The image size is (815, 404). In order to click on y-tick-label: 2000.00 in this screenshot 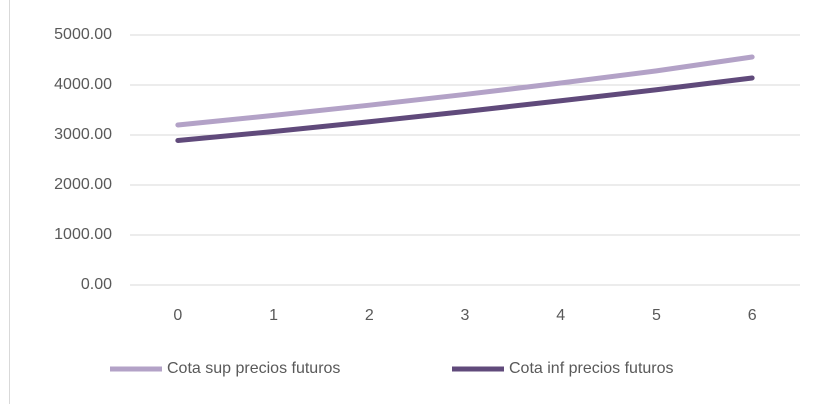, I will do `click(83, 184)`.